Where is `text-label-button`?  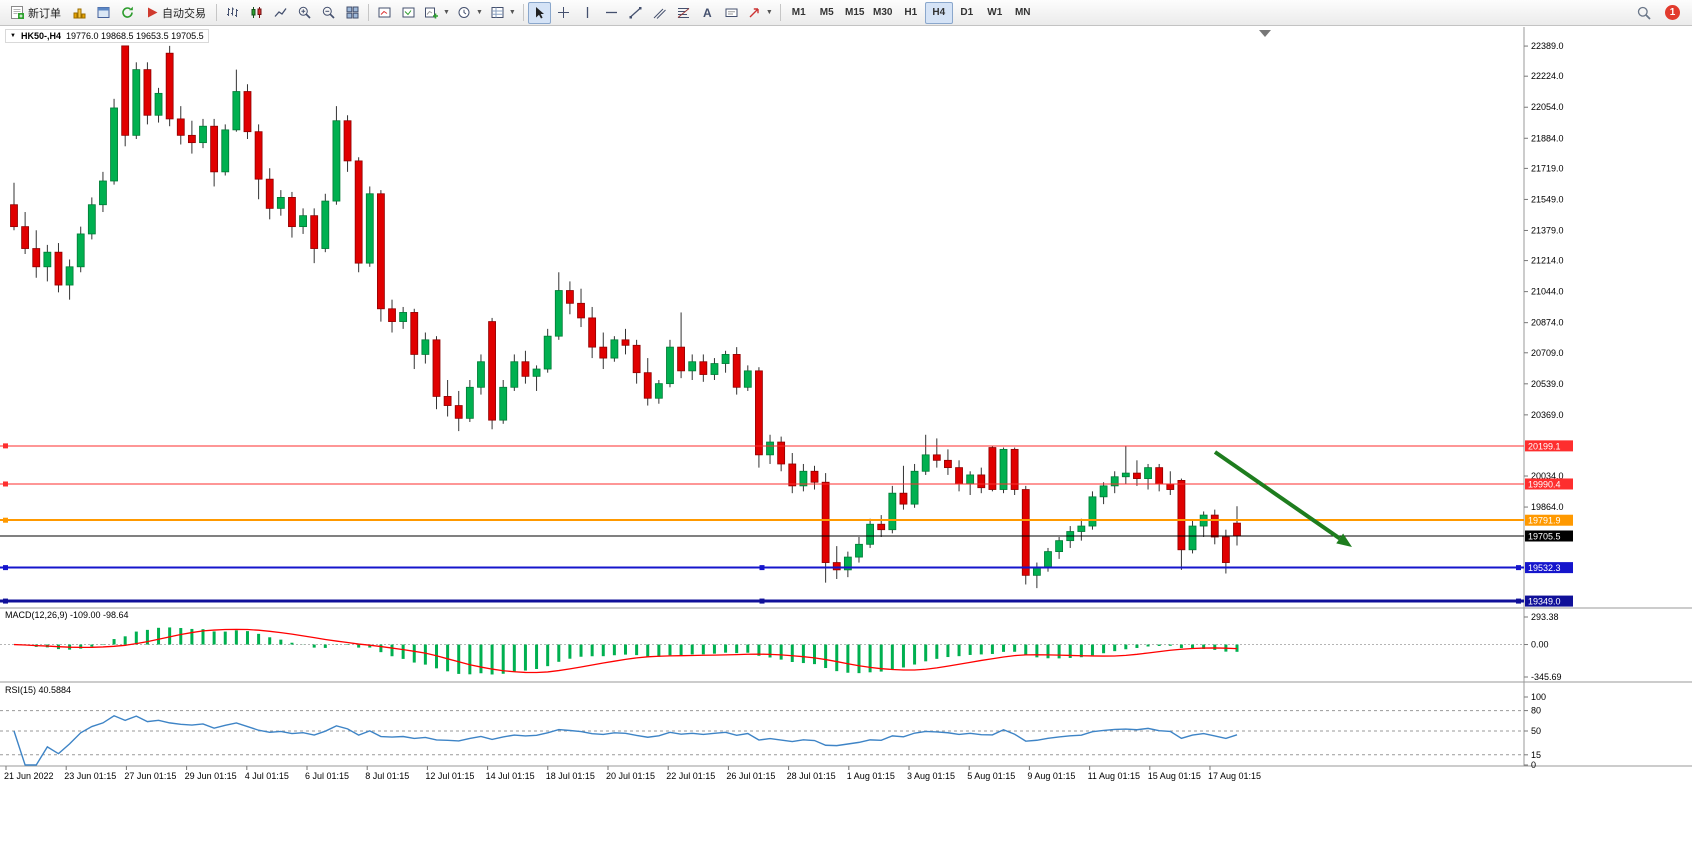 text-label-button is located at coordinates (731, 13).